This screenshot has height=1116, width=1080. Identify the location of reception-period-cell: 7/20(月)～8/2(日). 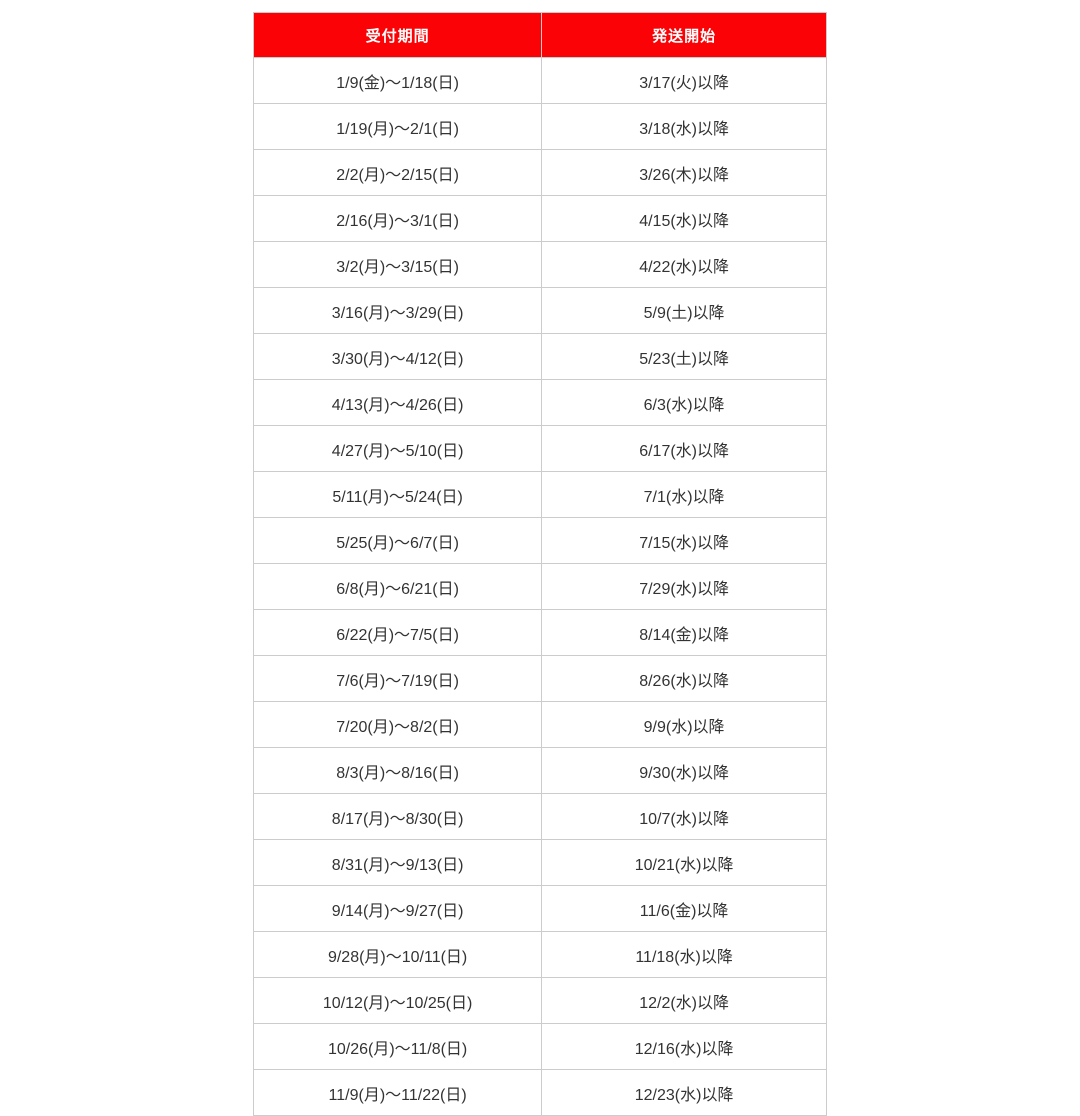
(397, 724).